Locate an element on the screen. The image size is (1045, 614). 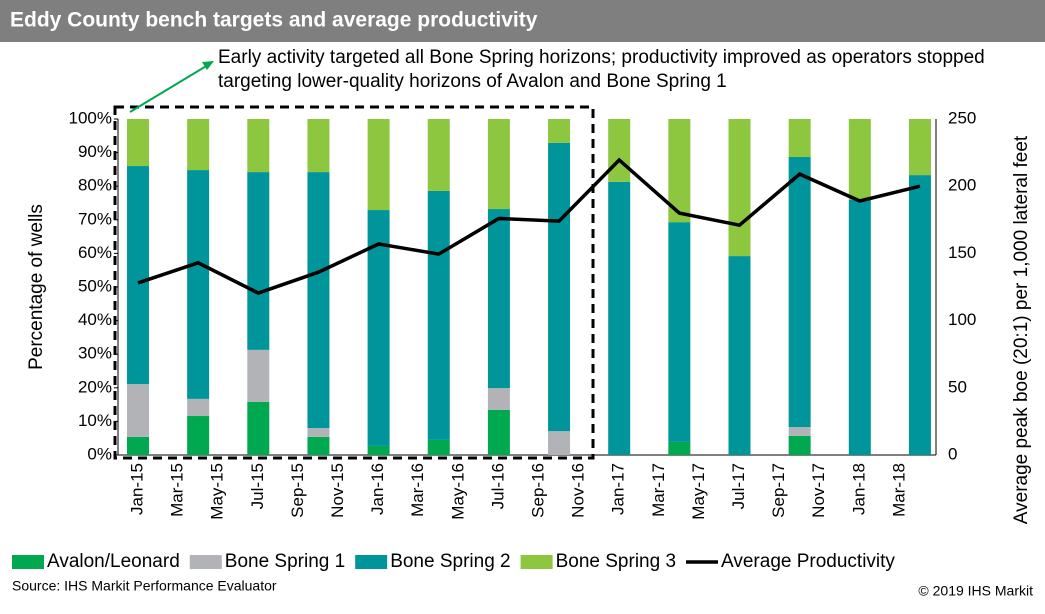
x-tick-label: May-17 is located at coordinates (698, 491).